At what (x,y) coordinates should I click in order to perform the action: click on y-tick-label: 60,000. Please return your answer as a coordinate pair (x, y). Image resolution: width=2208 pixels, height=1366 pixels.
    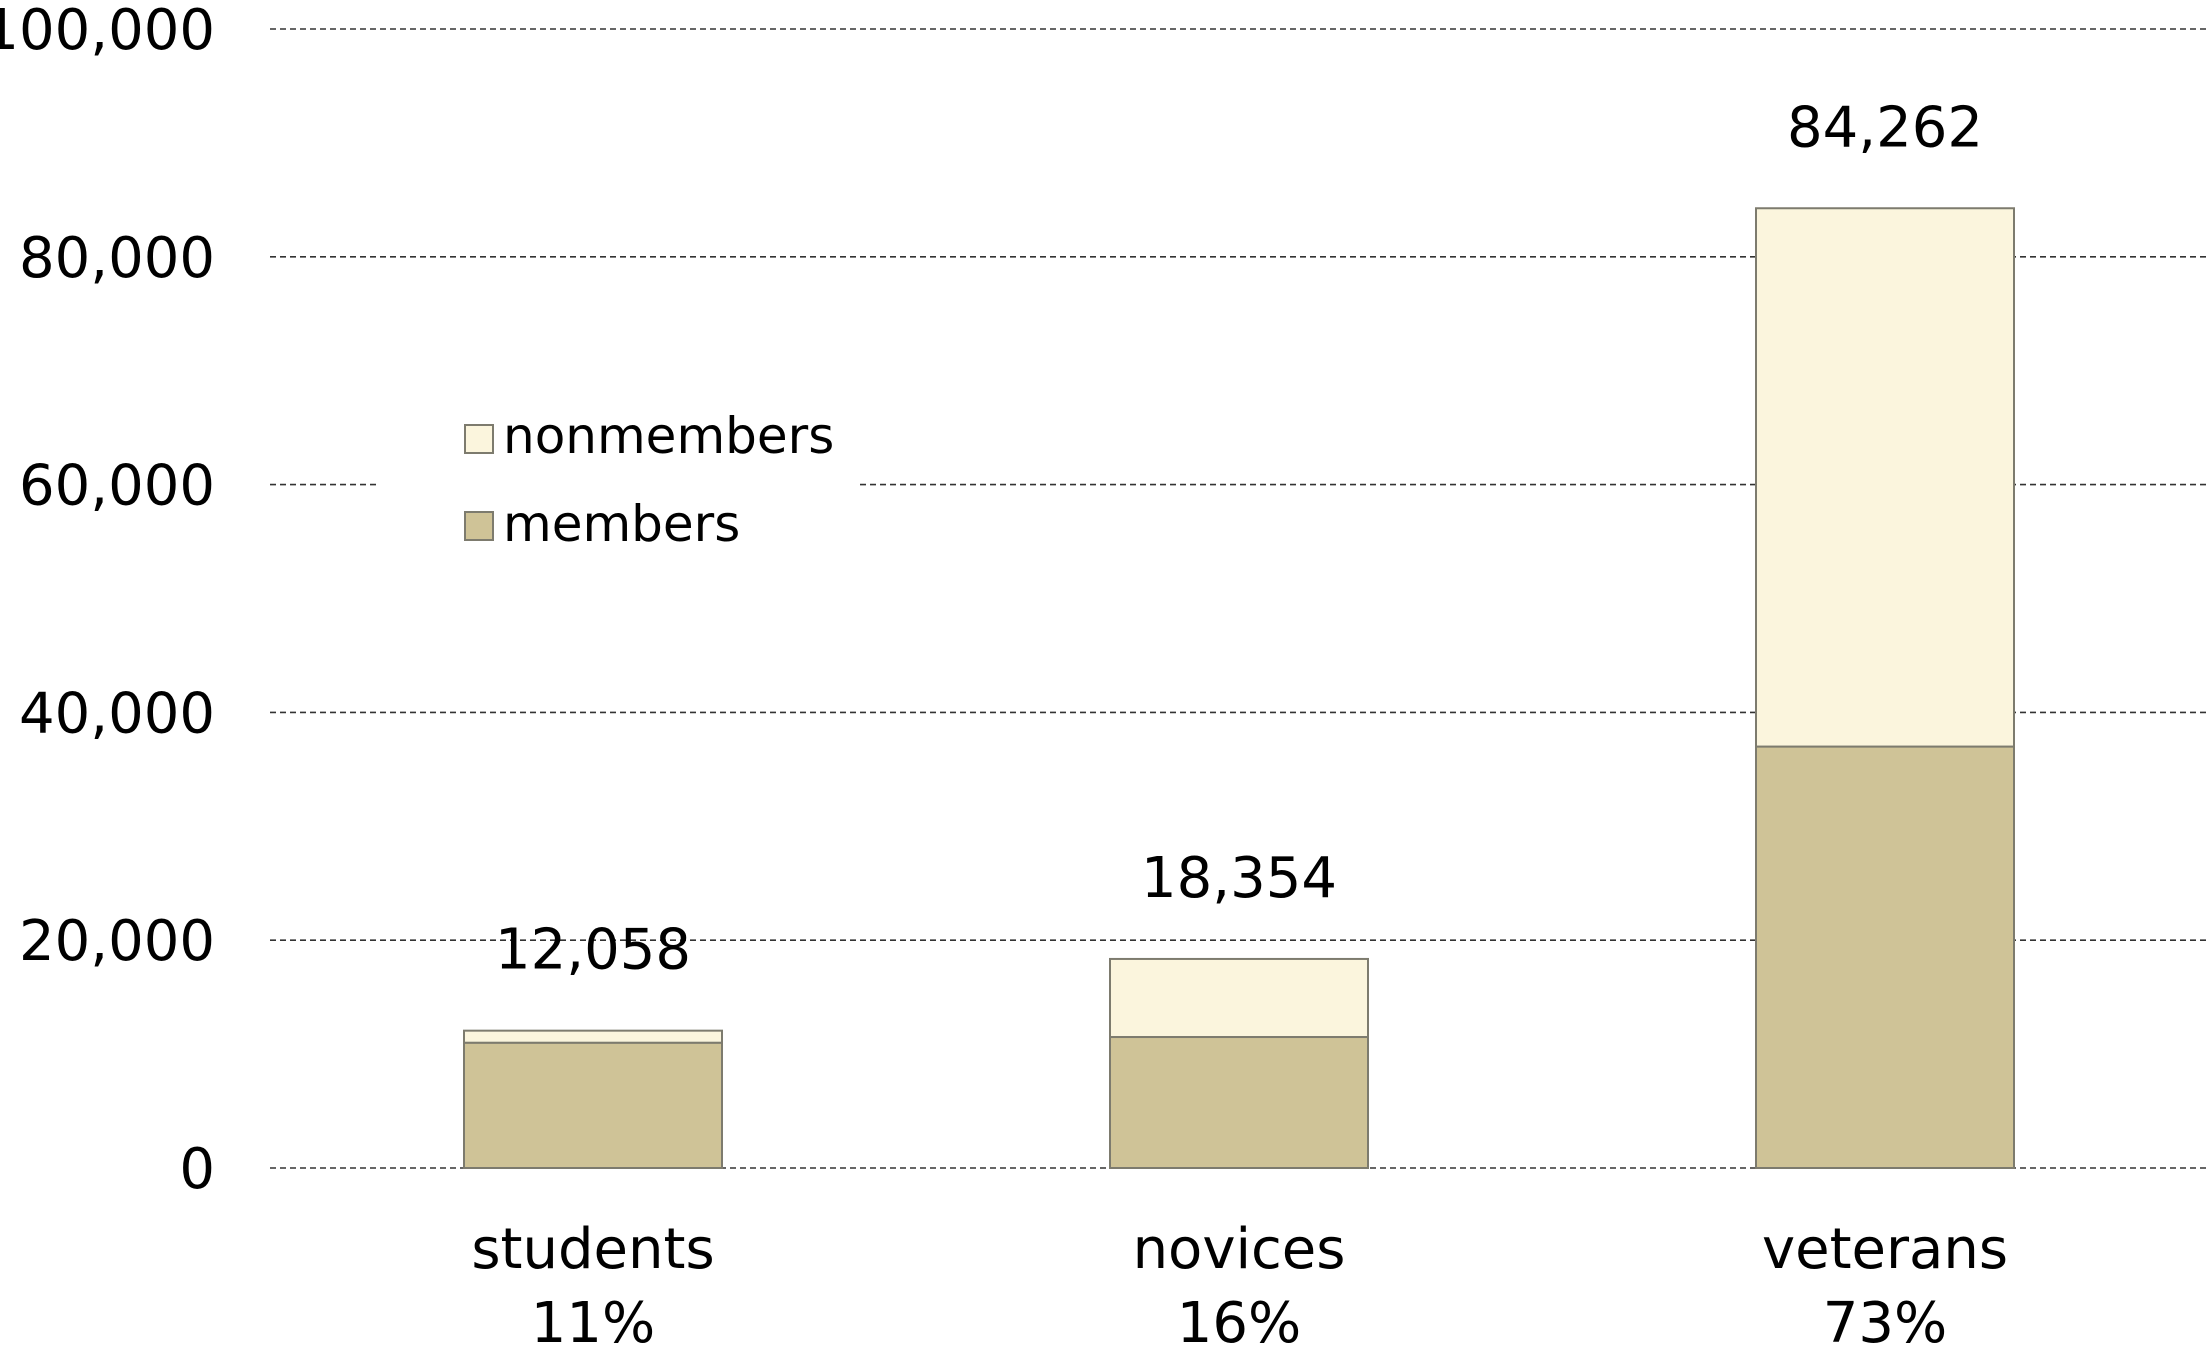
    Looking at the image, I should click on (117, 486).